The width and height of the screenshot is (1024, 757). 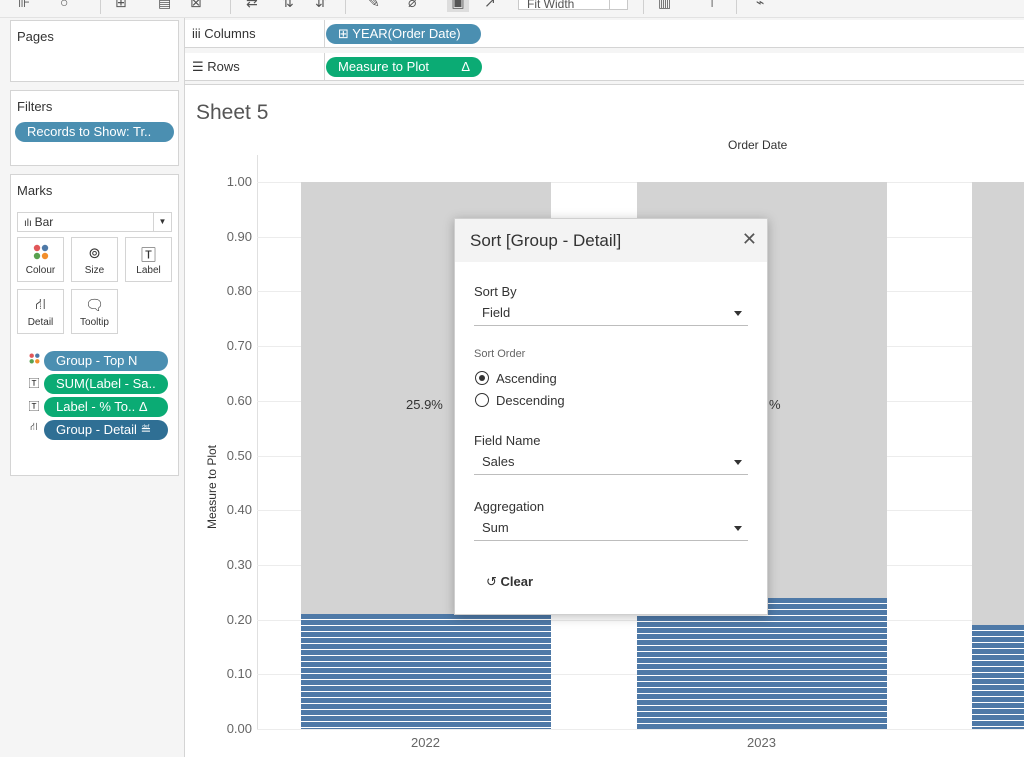 What do you see at coordinates (148, 270) in the screenshot?
I see `label-label: Label` at bounding box center [148, 270].